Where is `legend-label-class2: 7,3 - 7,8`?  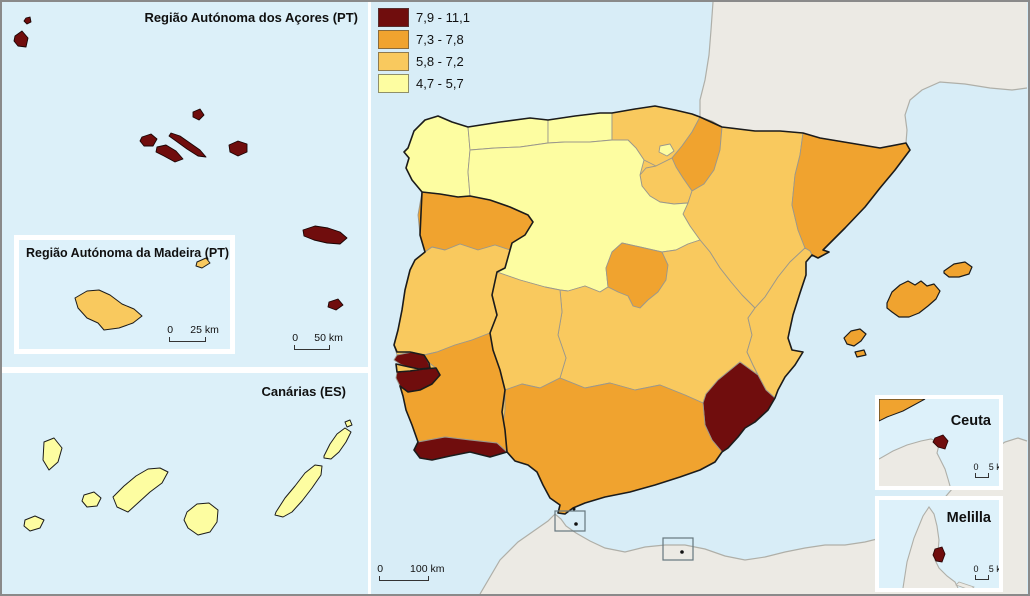 legend-label-class2: 7,3 - 7,8 is located at coordinates (440, 39).